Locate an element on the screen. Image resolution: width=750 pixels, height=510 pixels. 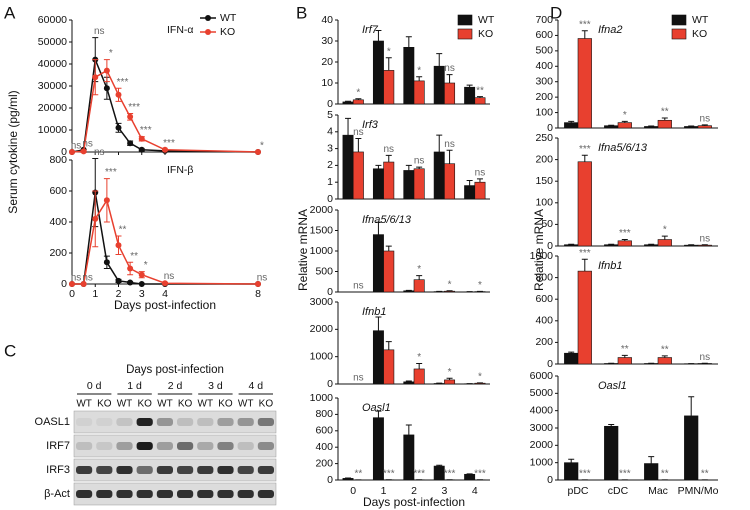
row-label: IRF7 is located at coordinates (58, 446).